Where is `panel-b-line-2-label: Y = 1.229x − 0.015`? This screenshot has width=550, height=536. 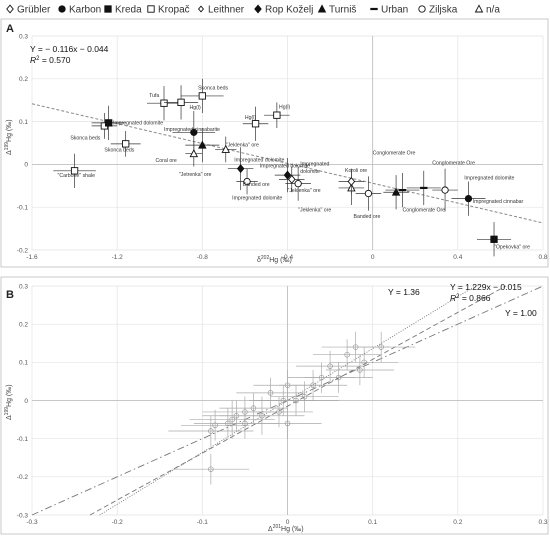 panel-b-line-2-label: Y = 1.229x − 0.015 is located at coordinates (486, 287).